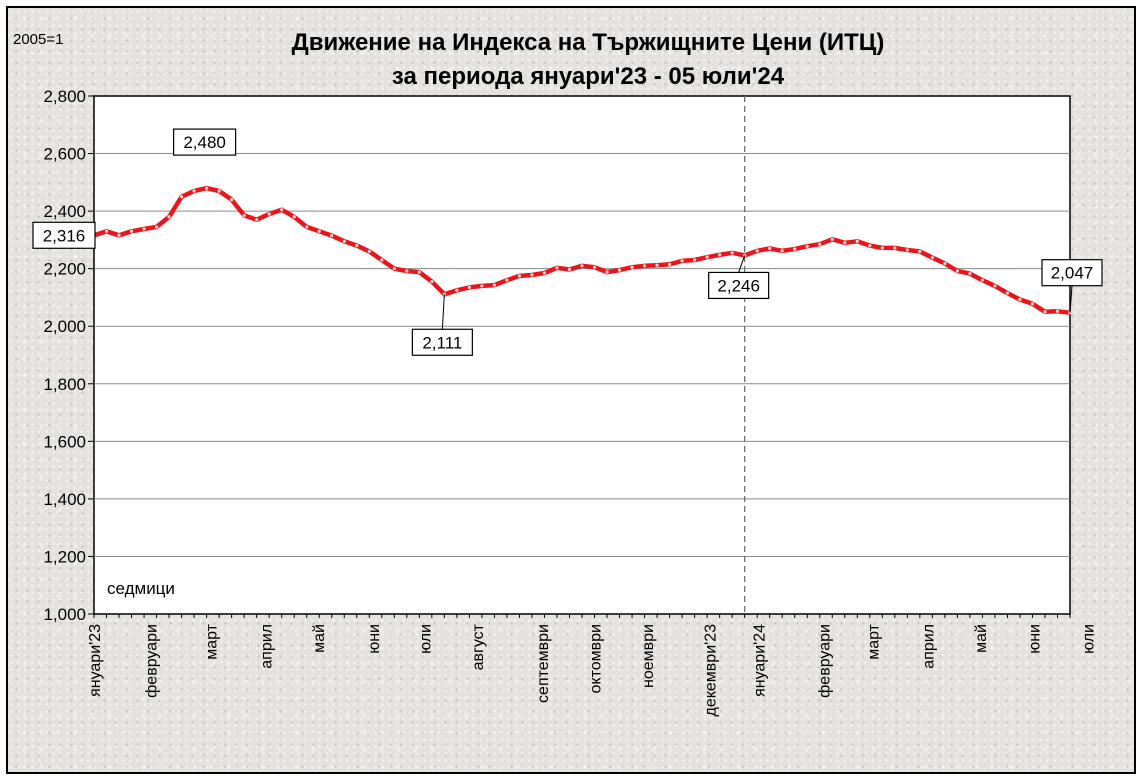  What do you see at coordinates (64, 154) in the screenshot?
I see `y-tick-label: 2,600` at bounding box center [64, 154].